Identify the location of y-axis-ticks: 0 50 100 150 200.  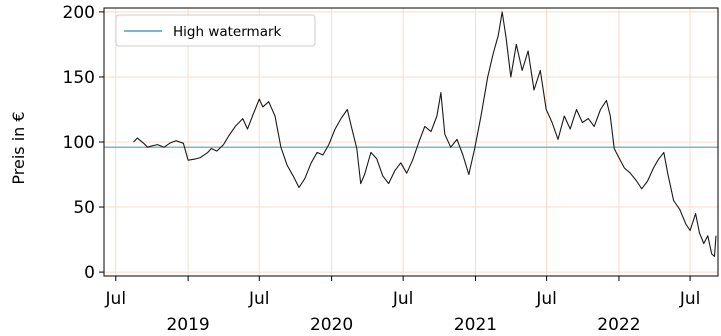
(83, 143).